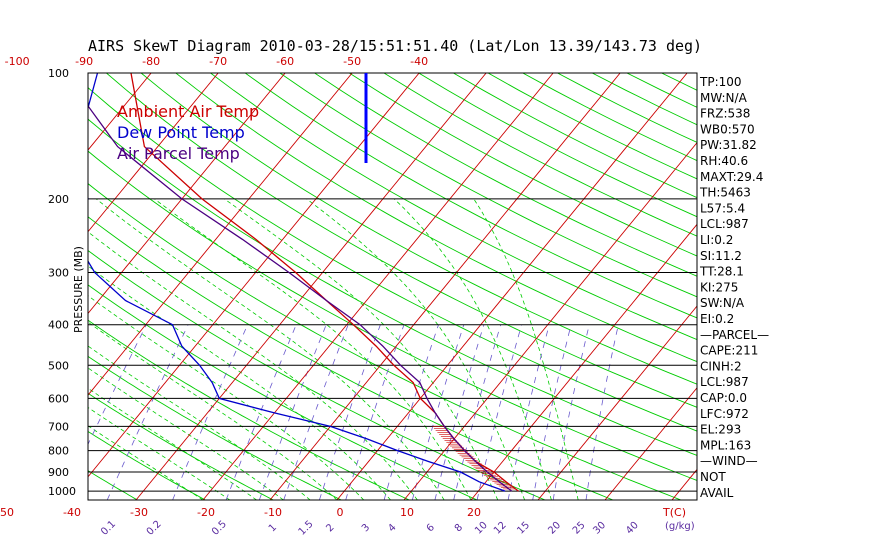 This screenshot has width=870, height=560. Describe the element at coordinates (459, 528) in the screenshot. I see `mixing-ratio-label: 8` at that location.